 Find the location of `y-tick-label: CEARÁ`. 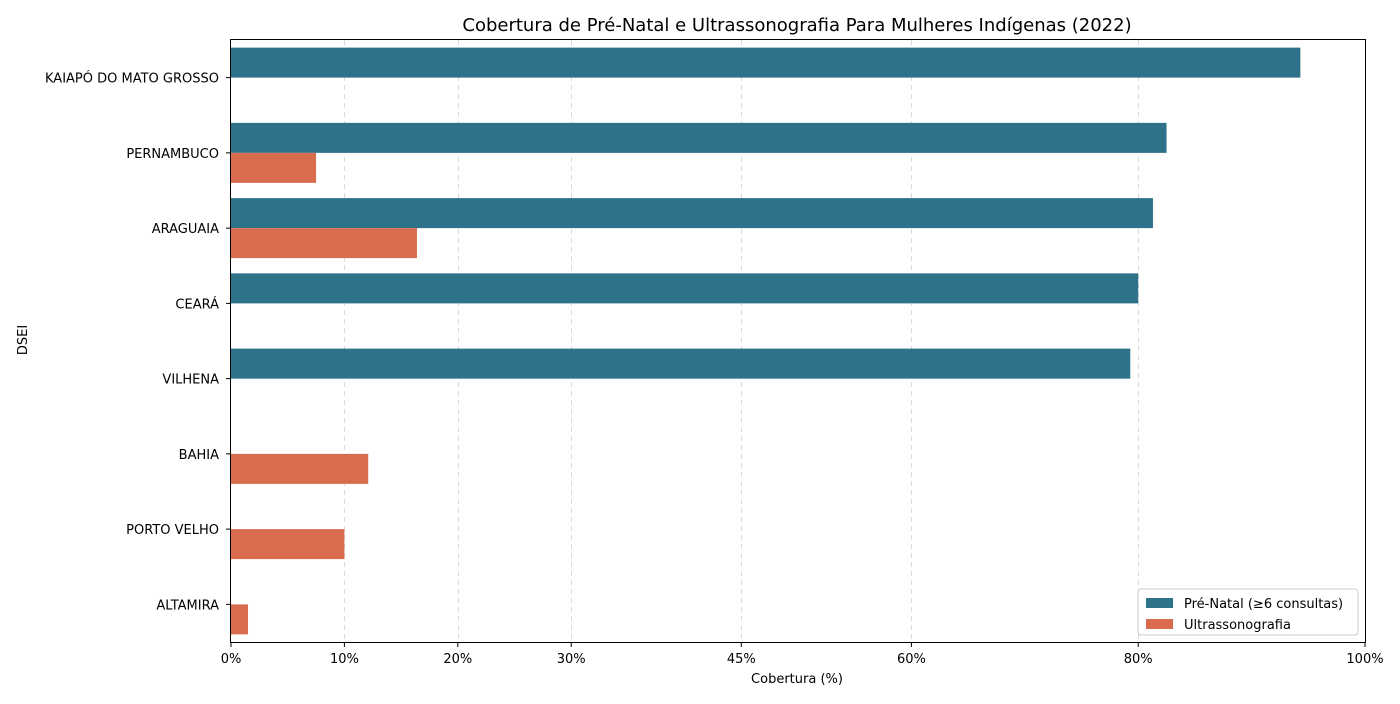

y-tick-label: CEARÁ is located at coordinates (197, 304).